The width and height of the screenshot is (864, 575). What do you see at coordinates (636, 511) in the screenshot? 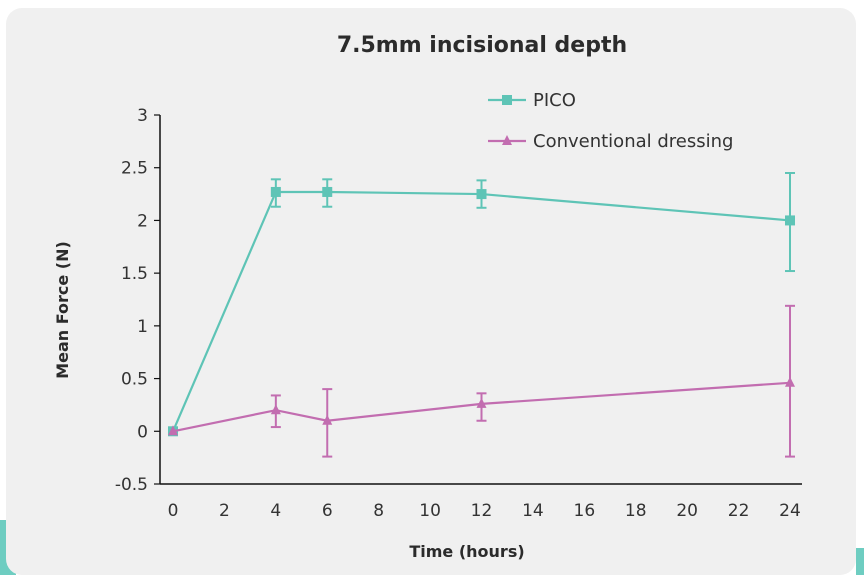
I see `x-tick-label: 18` at bounding box center [636, 511].